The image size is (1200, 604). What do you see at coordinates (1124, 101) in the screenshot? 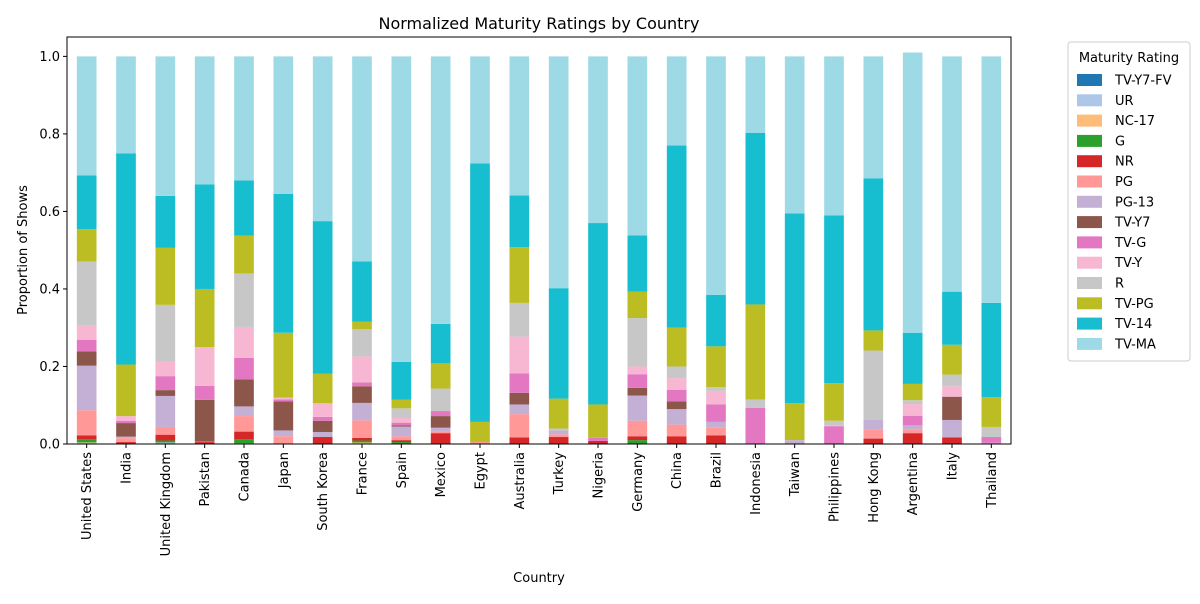
I see `legend-label: UR` at bounding box center [1124, 101].